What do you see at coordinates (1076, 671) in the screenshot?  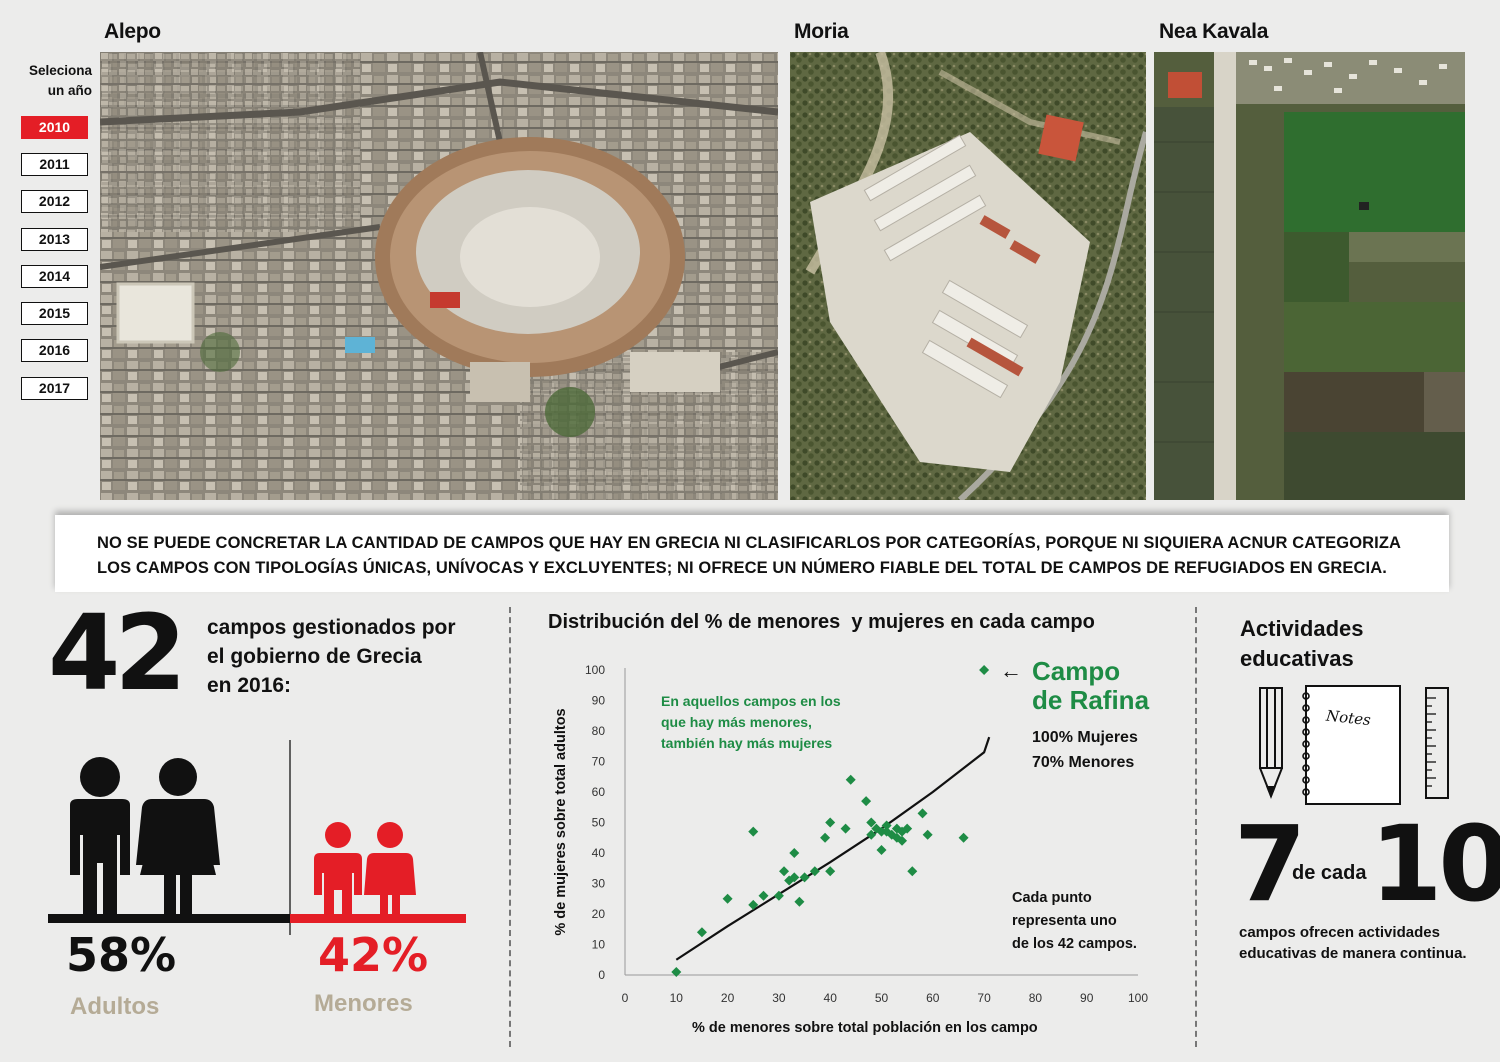 I see `rafina-title-line1: Campo` at bounding box center [1076, 671].